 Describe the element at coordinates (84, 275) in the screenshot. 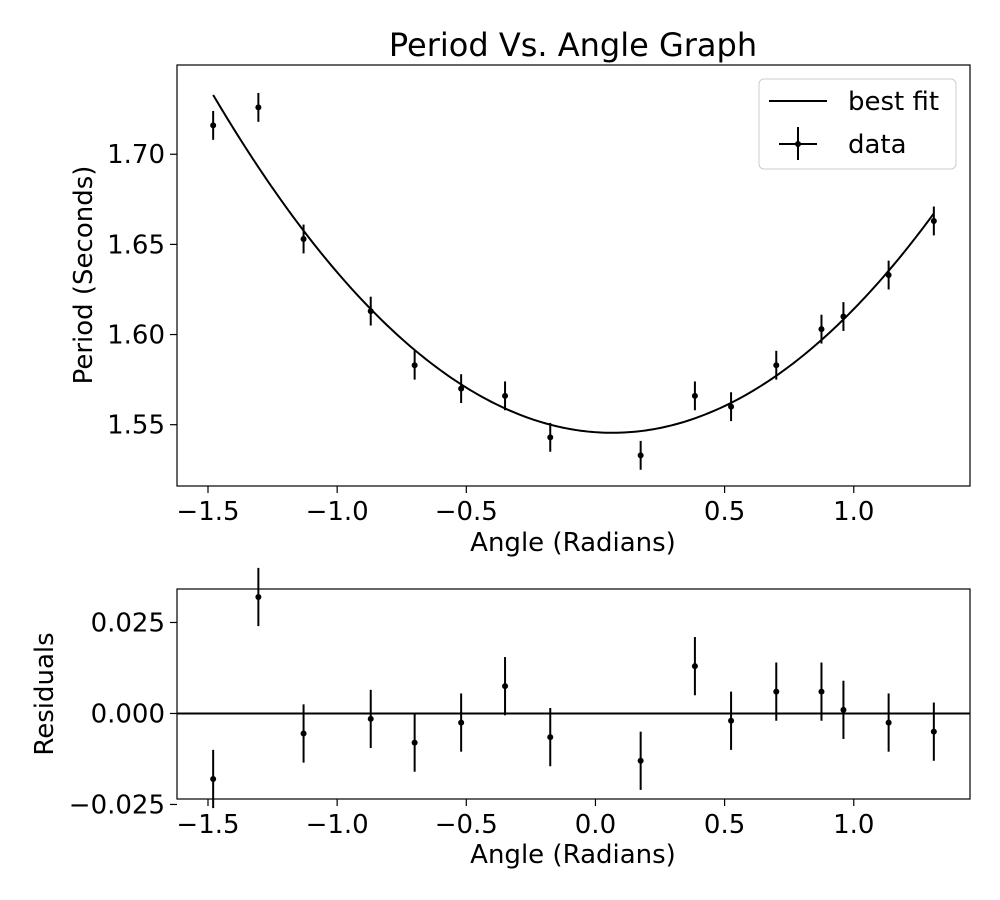

I see `period-y-axis-label: Period (Seconds)` at that location.